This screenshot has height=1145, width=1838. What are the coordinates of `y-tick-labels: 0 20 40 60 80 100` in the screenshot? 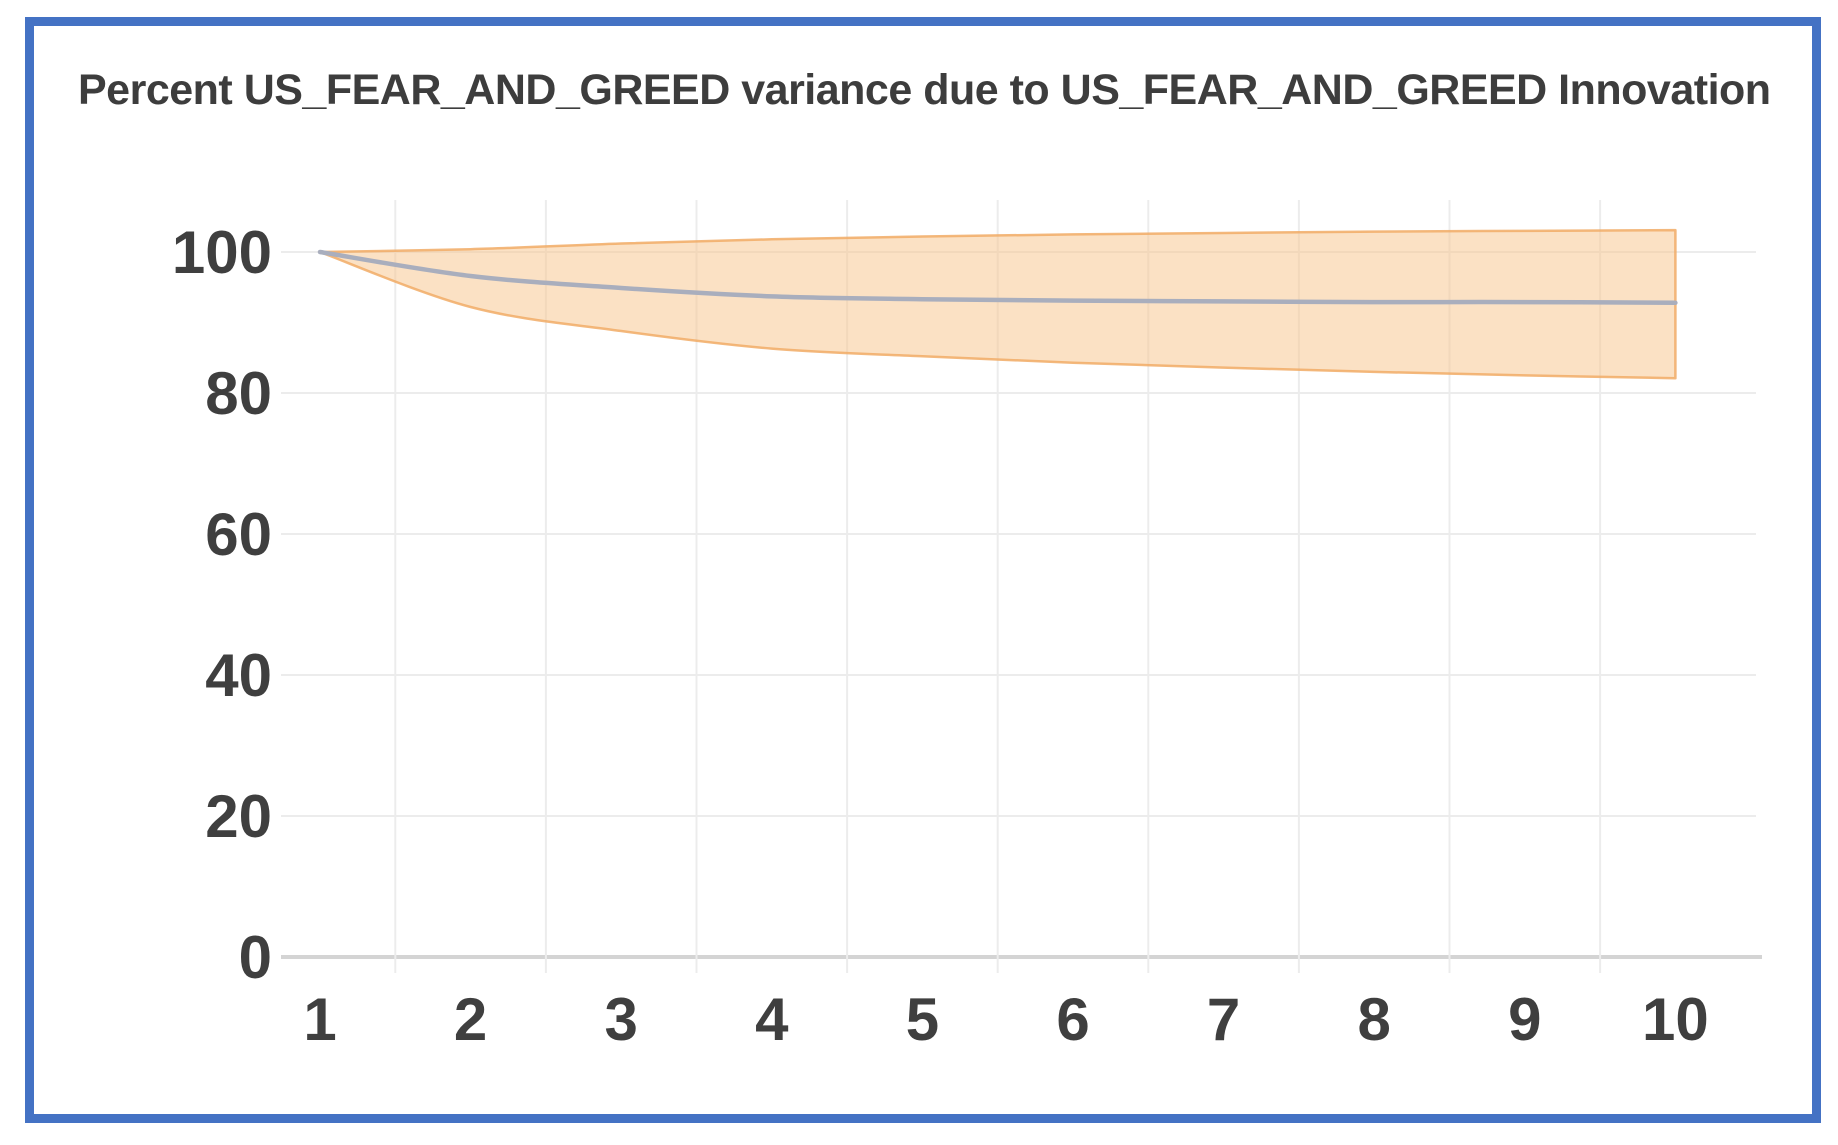 It's located at (222, 605).